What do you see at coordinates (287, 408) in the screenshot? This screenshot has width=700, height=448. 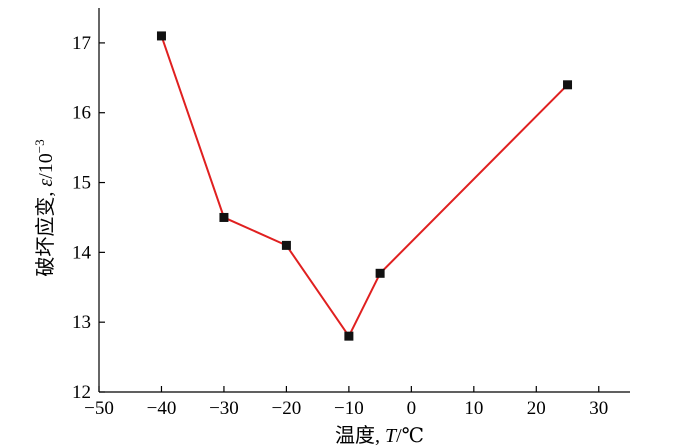 I see `x-tick-label: −20` at bounding box center [287, 408].